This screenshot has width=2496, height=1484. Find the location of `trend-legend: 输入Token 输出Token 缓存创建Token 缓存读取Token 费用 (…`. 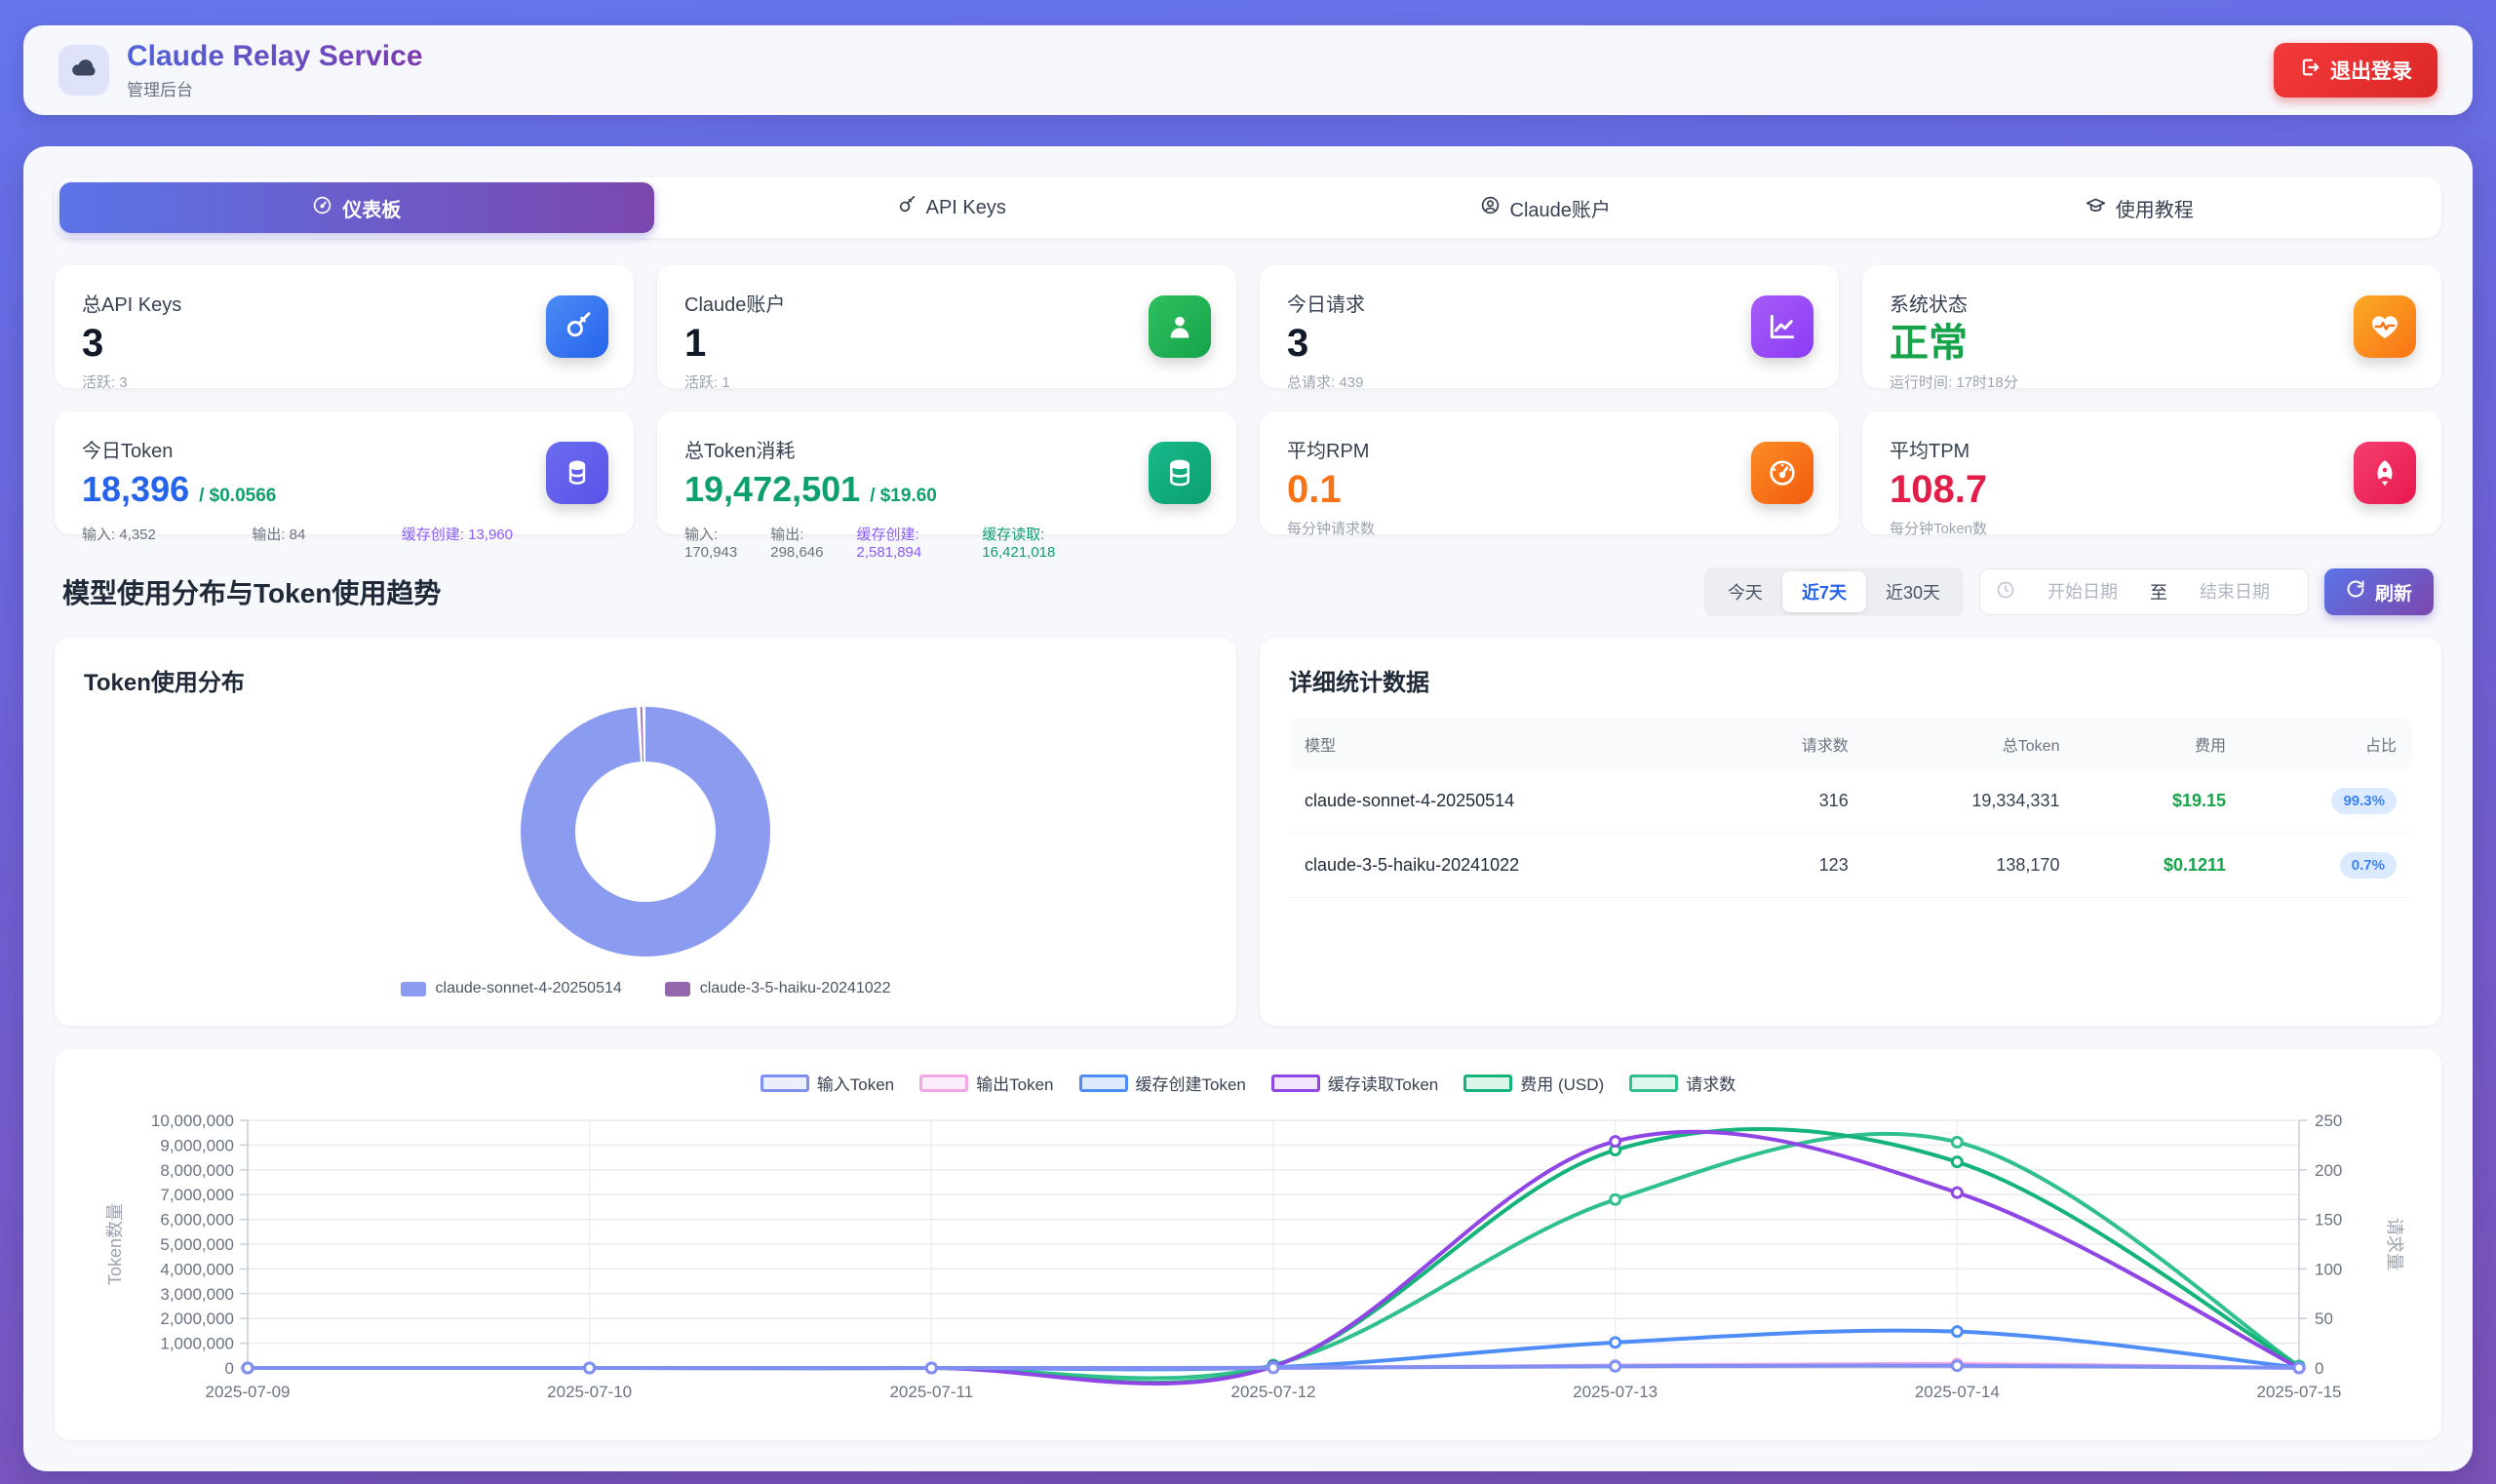

trend-legend: 输入Token 输出Token 缓存创建Token 缓存读取Token 费用 (… is located at coordinates (1248, 1083).